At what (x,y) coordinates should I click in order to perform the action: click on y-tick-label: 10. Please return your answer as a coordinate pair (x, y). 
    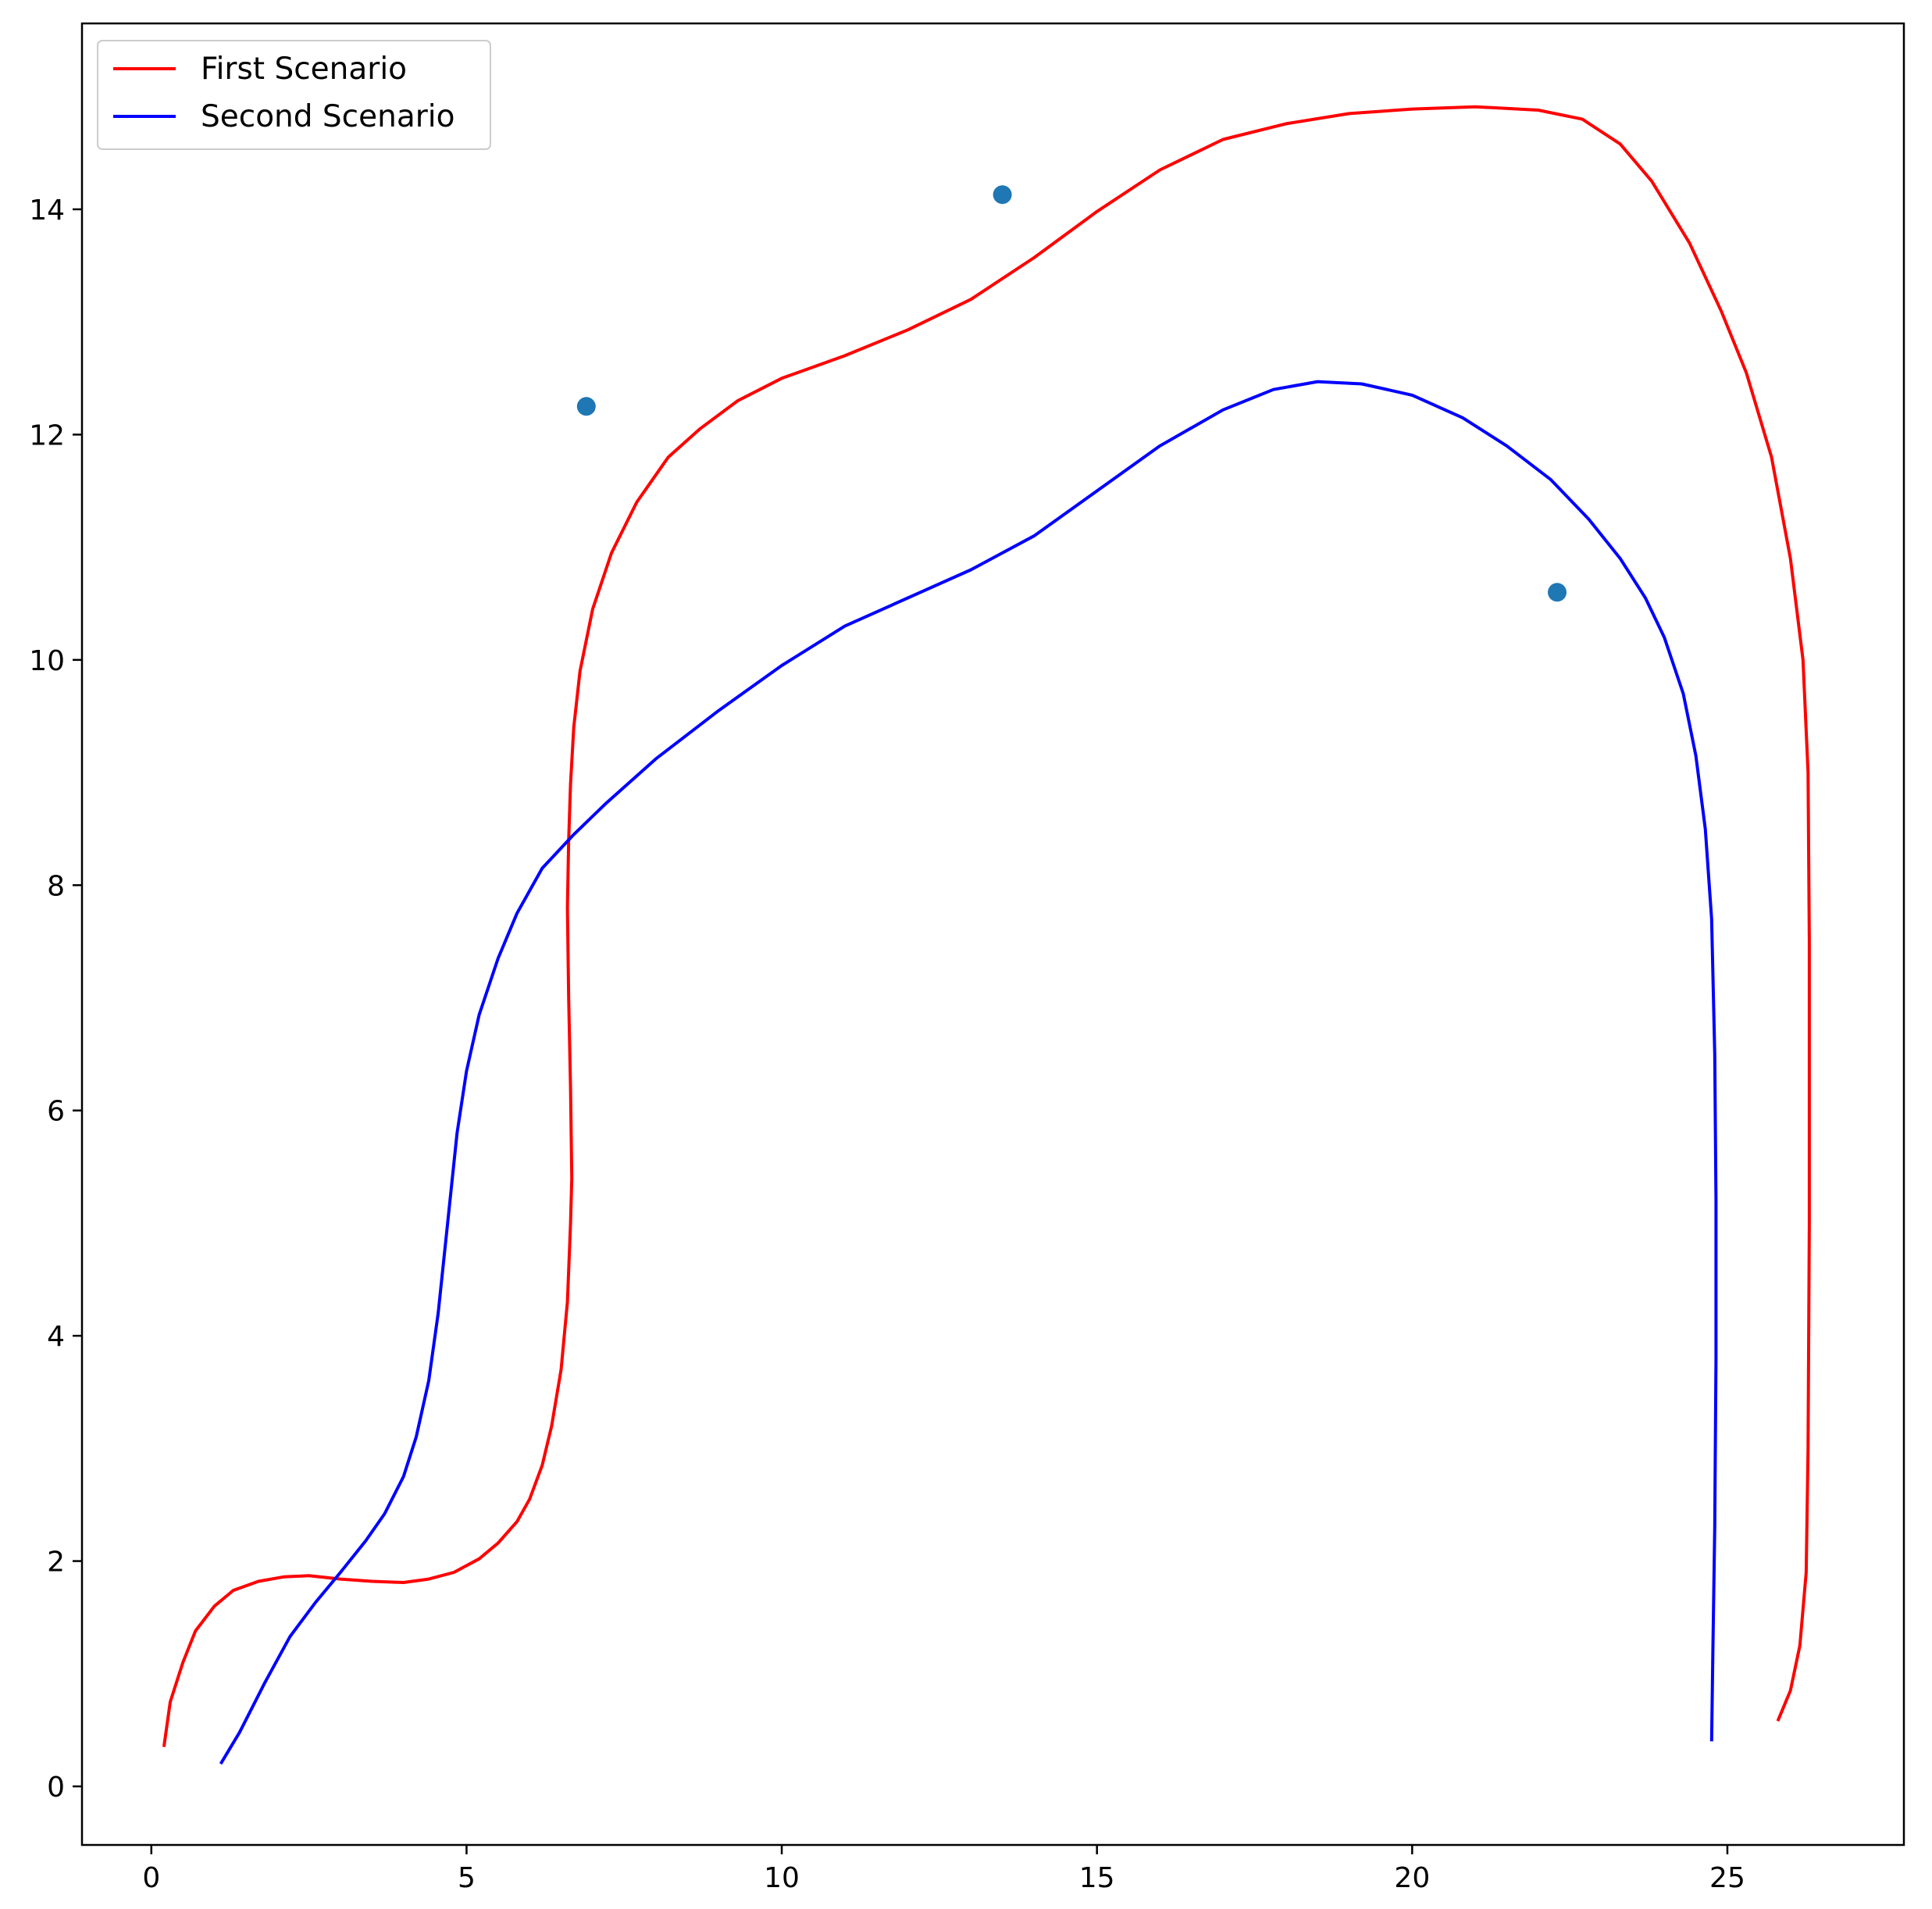
    Looking at the image, I should click on (47, 661).